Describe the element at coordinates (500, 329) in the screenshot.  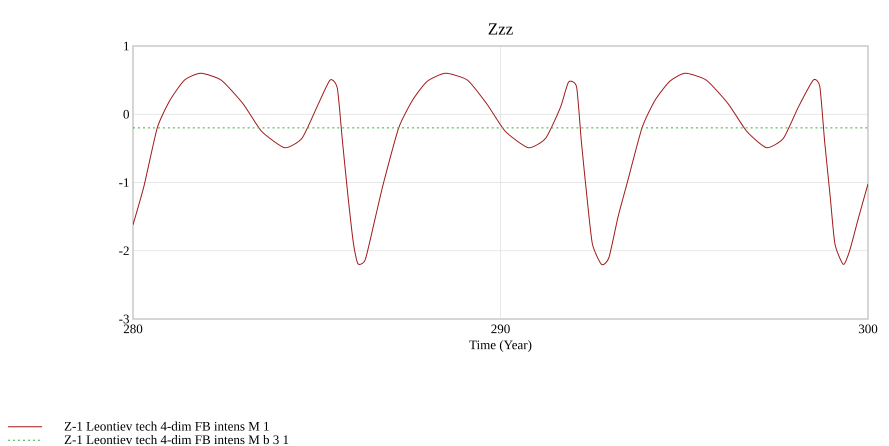
I see `x-tick-label: 290` at that location.